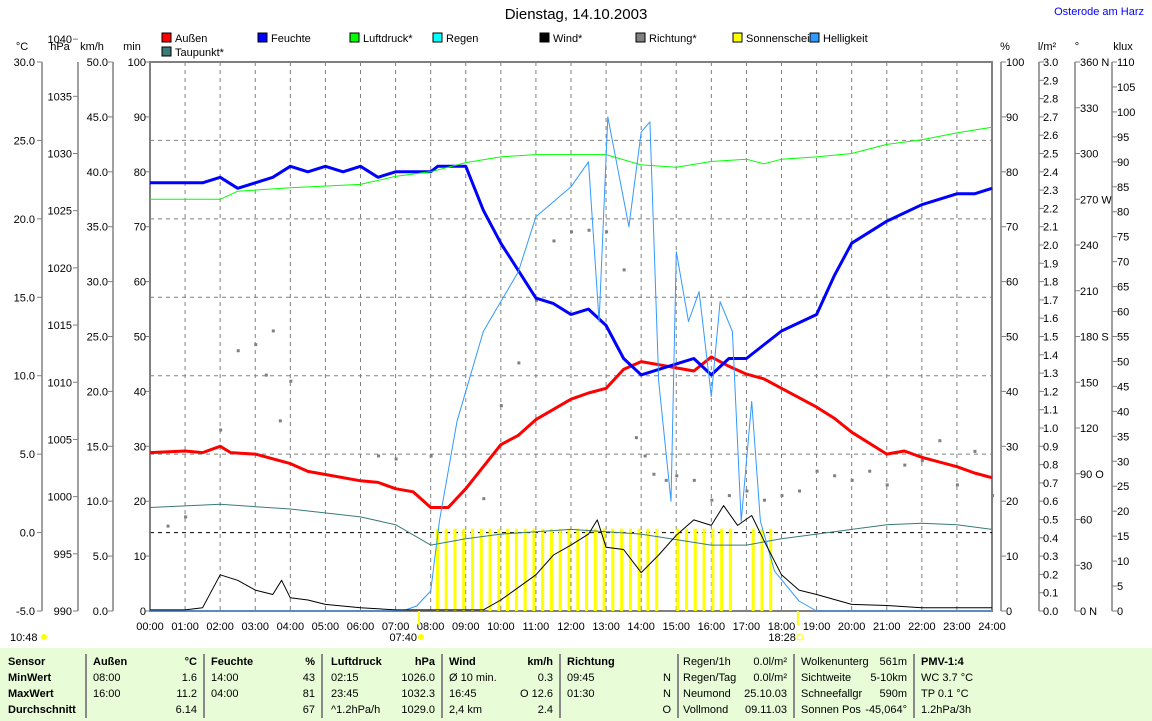  What do you see at coordinates (947, 678) in the screenshot?
I see `pmv-line: WC 3.7 °C` at bounding box center [947, 678].